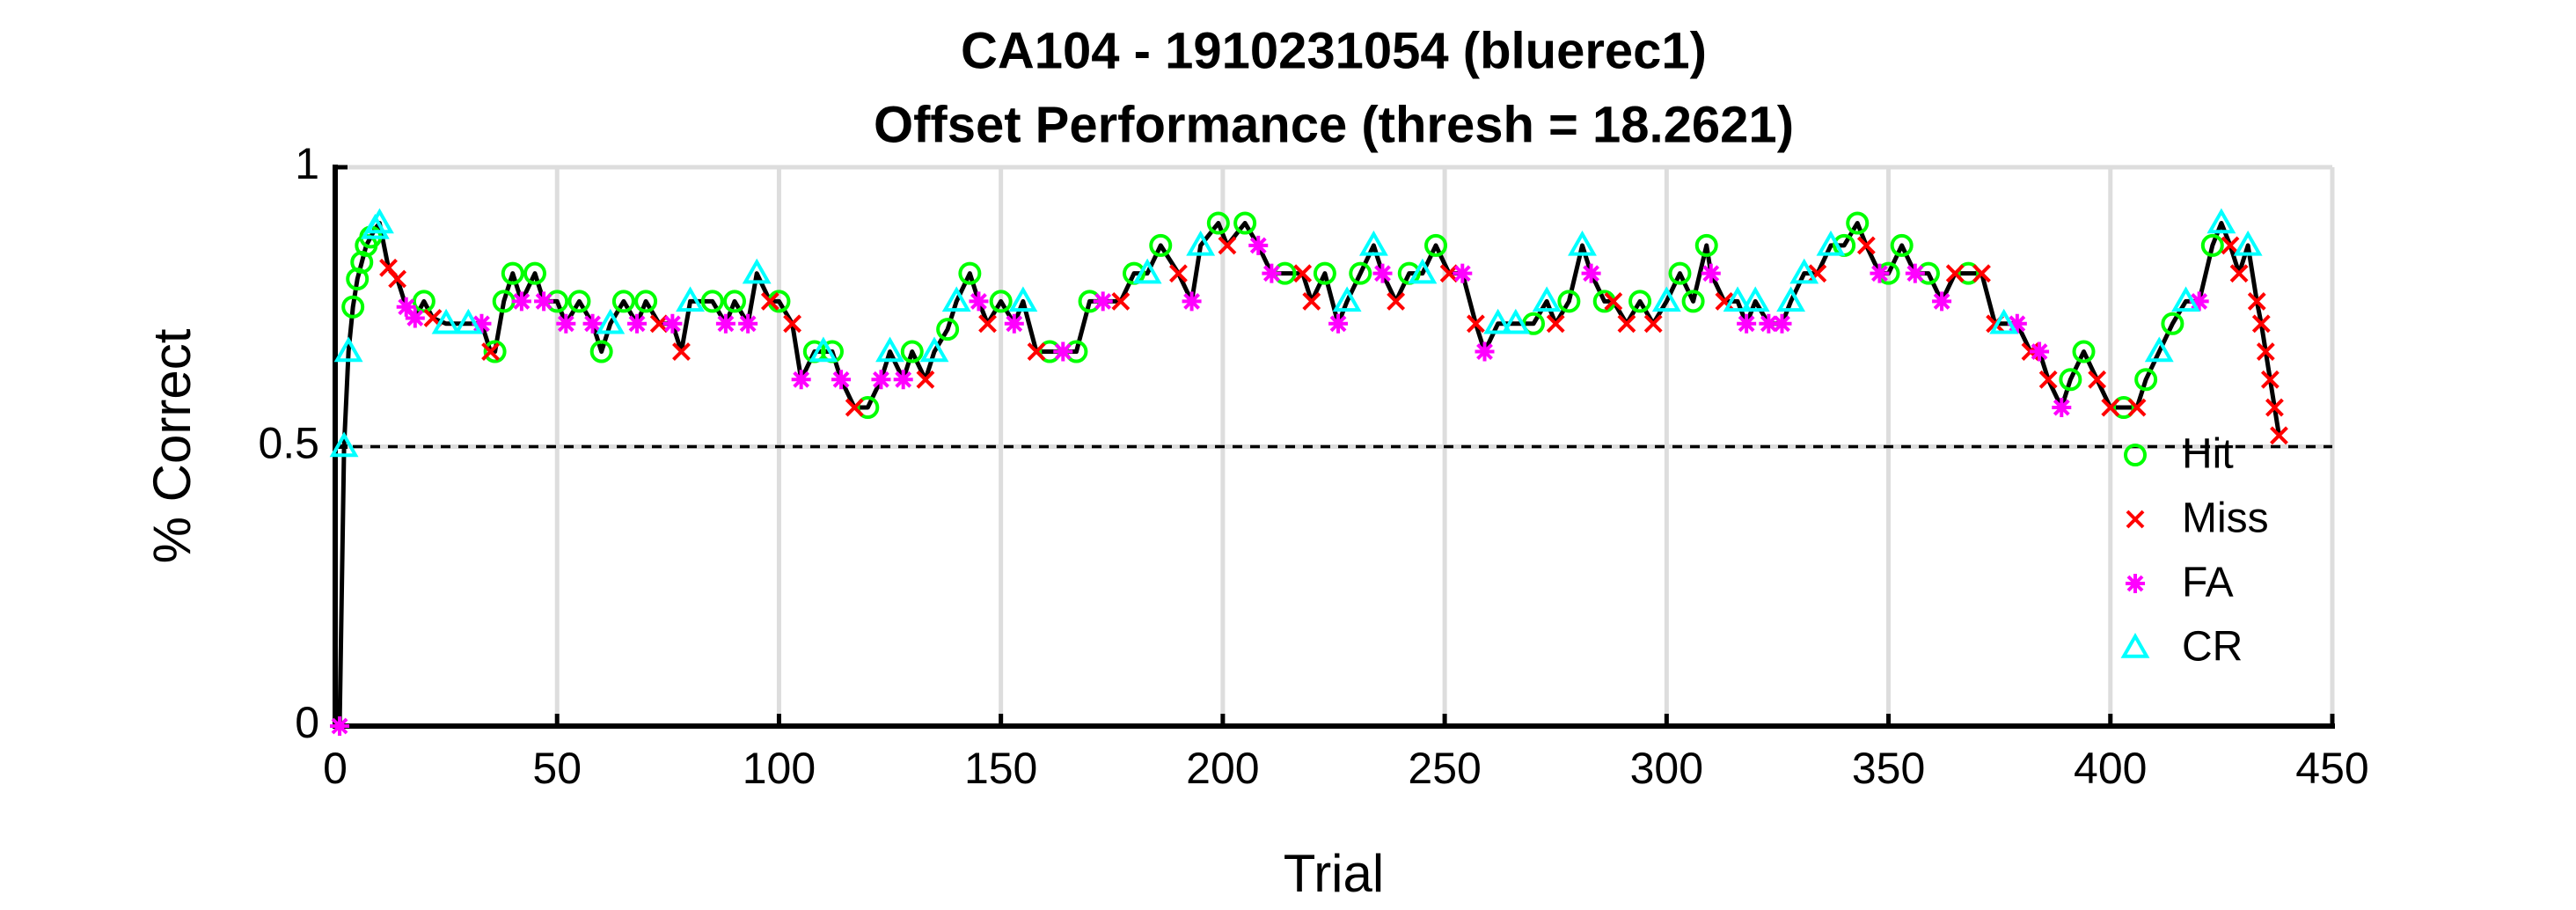 This screenshot has width=2576, height=910. Describe the element at coordinates (1334, 124) in the screenshot. I see `chart-subtitle: Offset Performance (thresh = 18.2621)` at that location.